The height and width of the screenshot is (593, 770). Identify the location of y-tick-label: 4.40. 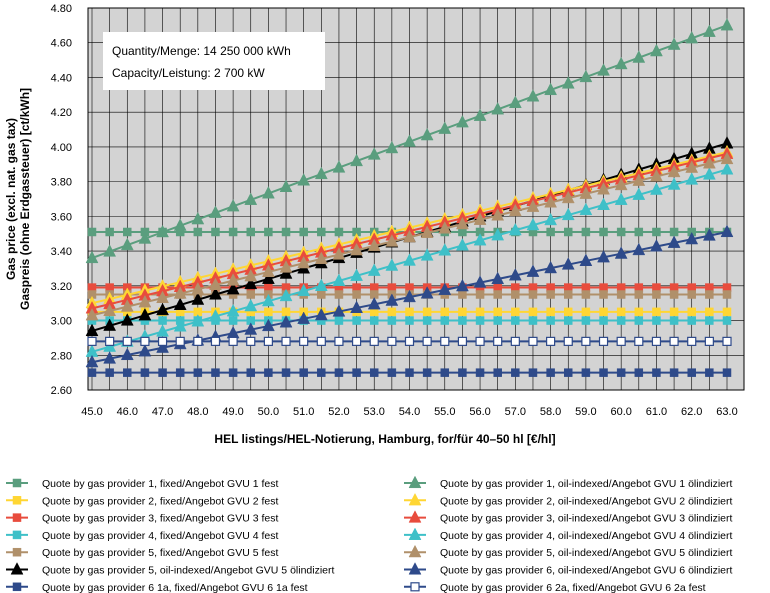
(61, 78).